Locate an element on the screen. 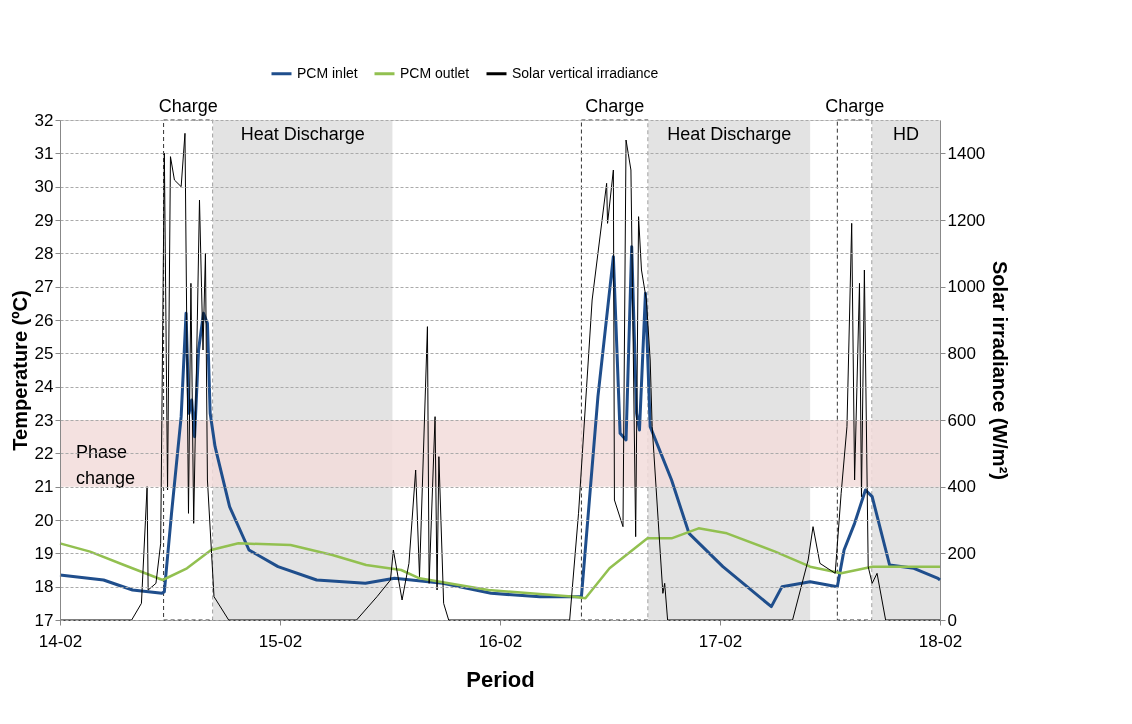 The image size is (1132, 724). y-tick-label: 29 is located at coordinates (44, 220).